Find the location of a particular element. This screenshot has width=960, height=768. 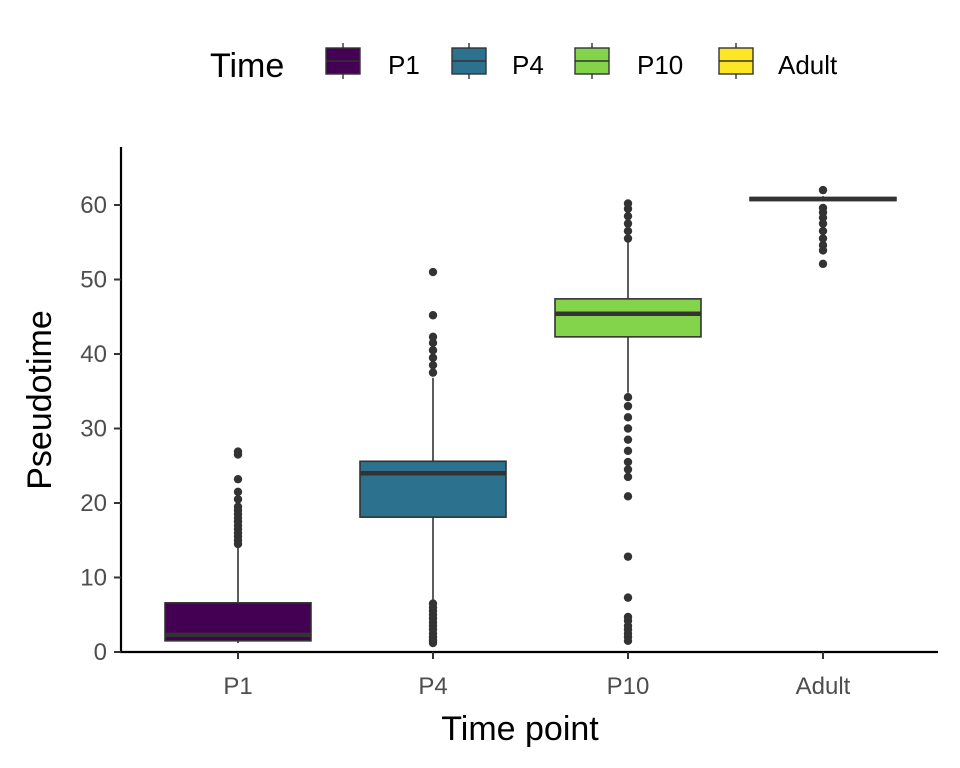

x-tick-label: P4 is located at coordinates (432, 686).